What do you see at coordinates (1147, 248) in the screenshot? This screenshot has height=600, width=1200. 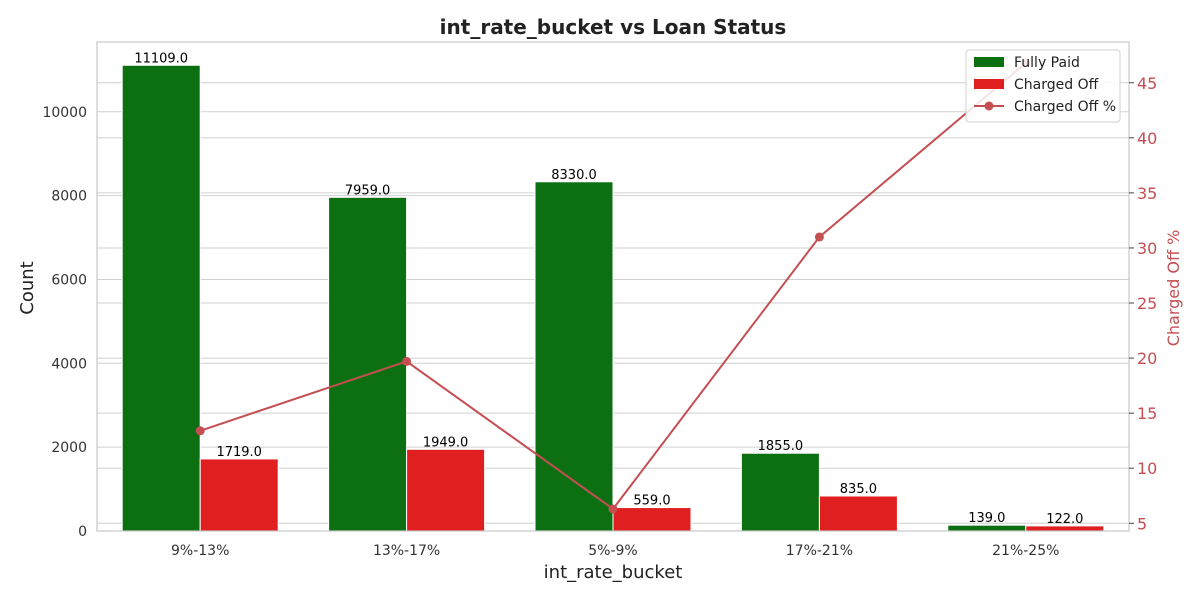 I see `y2-tick-label: 30` at bounding box center [1147, 248].